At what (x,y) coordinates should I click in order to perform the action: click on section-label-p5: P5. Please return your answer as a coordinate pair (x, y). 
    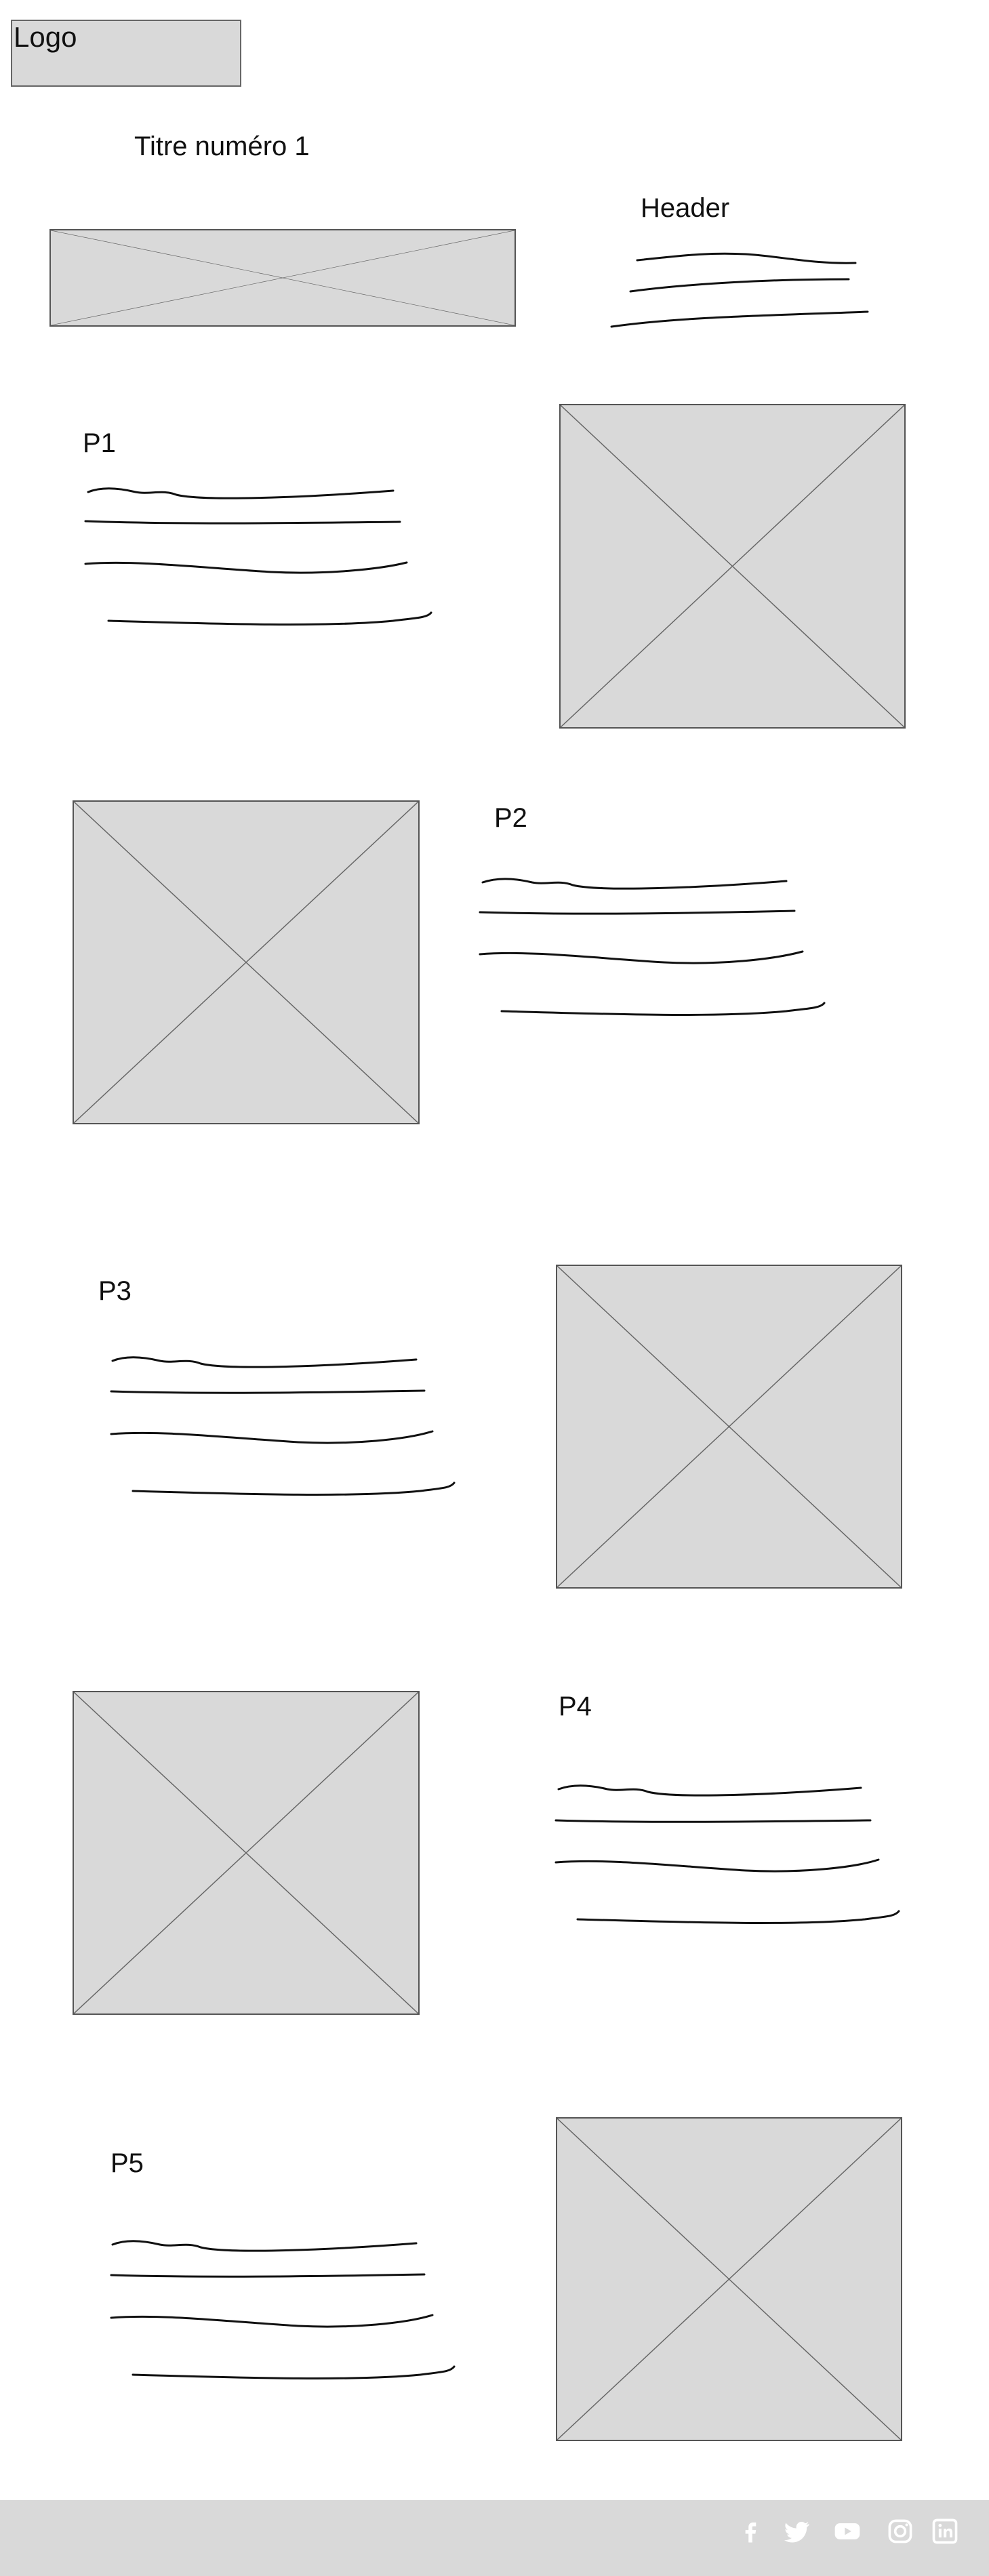
    Looking at the image, I should click on (127, 2163).